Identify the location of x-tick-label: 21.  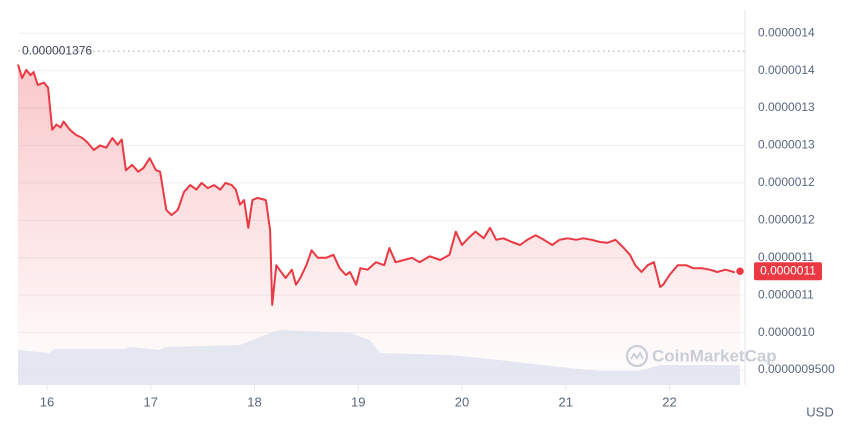
(565, 401).